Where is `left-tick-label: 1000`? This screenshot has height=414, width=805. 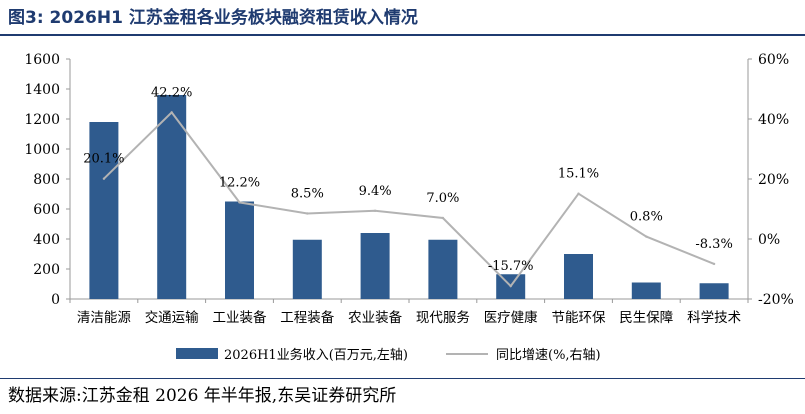 left-tick-label: 1000 is located at coordinates (42, 150).